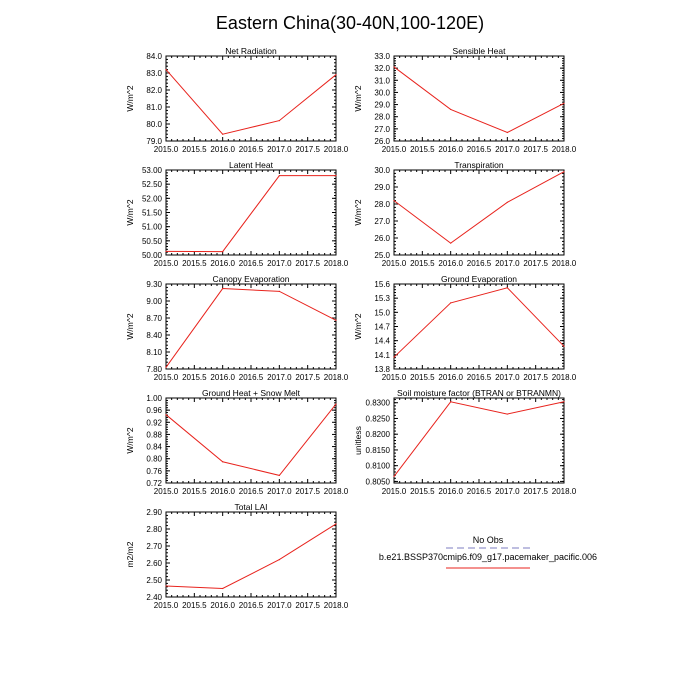 This screenshot has width=700, height=700. I want to click on panel-title: Sensible Heat, so click(480, 51).